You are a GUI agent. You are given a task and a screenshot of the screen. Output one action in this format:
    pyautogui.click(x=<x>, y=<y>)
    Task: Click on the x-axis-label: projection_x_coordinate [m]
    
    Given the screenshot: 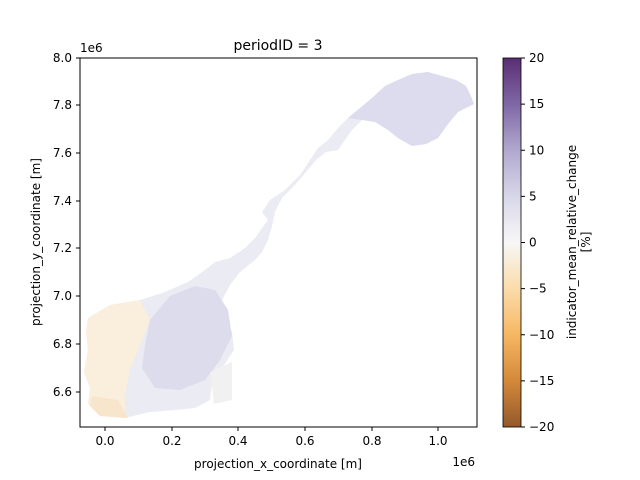 What is the action you would take?
    pyautogui.click(x=278, y=464)
    